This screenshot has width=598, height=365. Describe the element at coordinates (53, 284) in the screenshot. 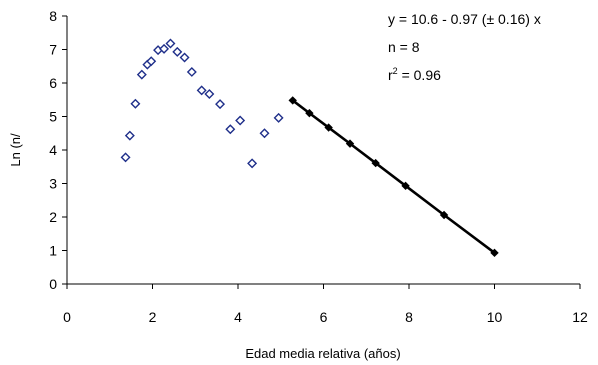

I see `y-tick-label: 0` at that location.